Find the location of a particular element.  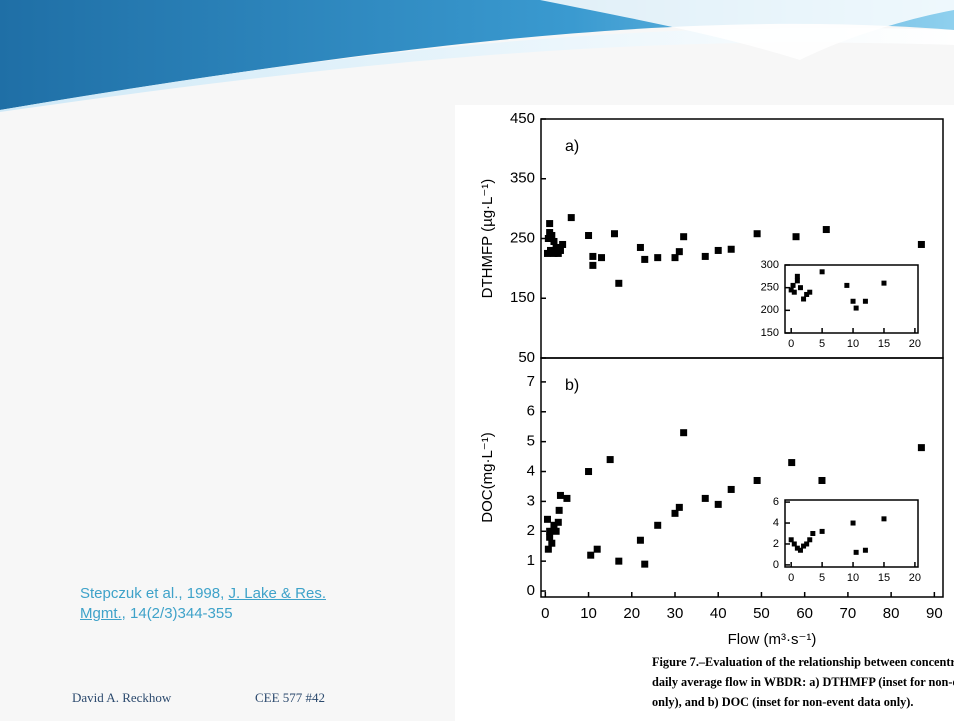

y-tick-label: 5 is located at coordinates (531, 441).